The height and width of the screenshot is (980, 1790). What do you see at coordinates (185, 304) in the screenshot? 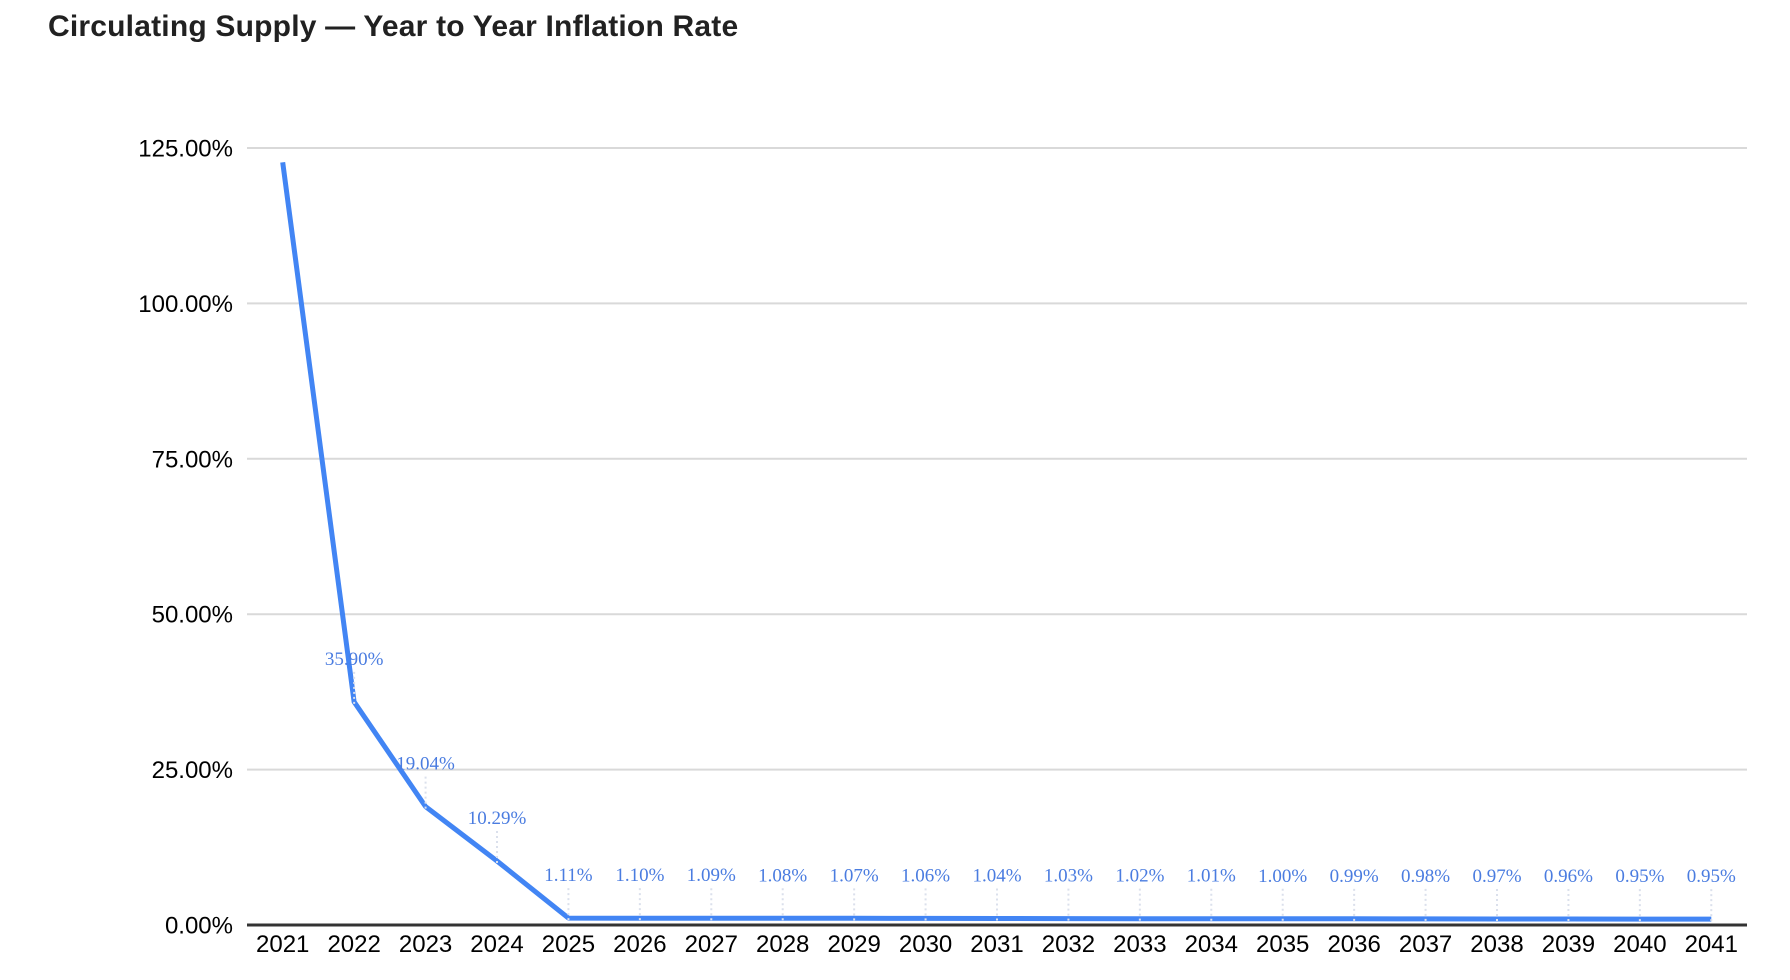
I see `y-axis-tick-label: 100.00%` at bounding box center [185, 304].